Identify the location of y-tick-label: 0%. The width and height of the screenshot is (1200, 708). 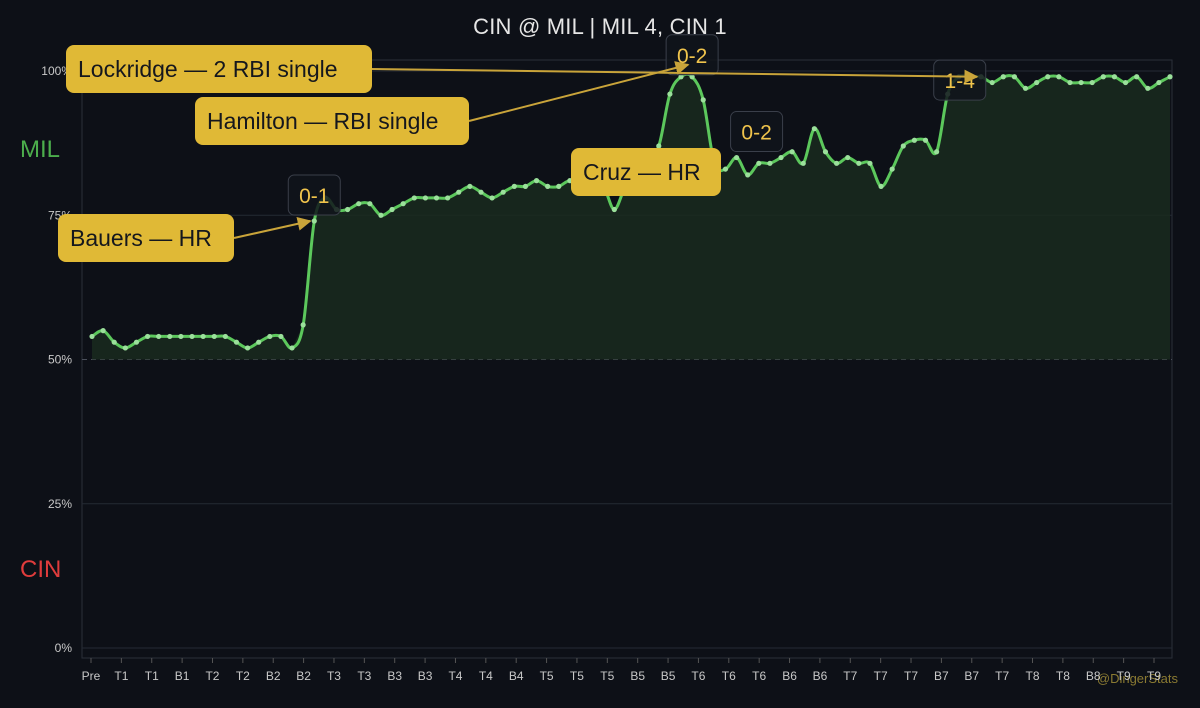
(64, 648).